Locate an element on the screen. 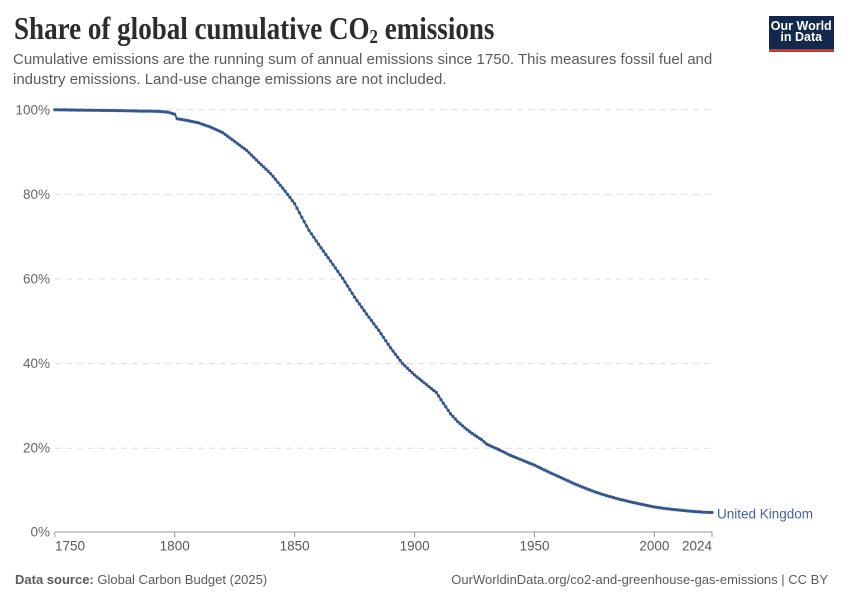  svg-text: 1950 is located at coordinates (534, 545).